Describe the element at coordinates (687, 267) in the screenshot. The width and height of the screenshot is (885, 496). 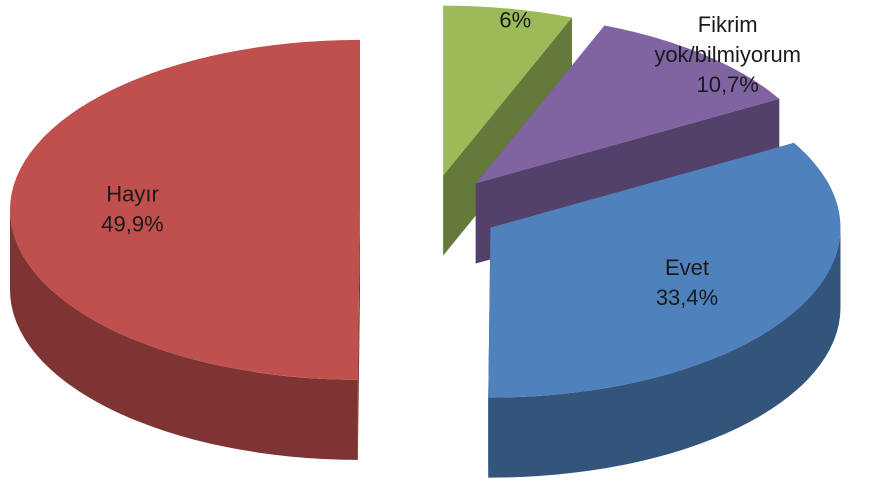
I see `slice-label: Evet` at that location.